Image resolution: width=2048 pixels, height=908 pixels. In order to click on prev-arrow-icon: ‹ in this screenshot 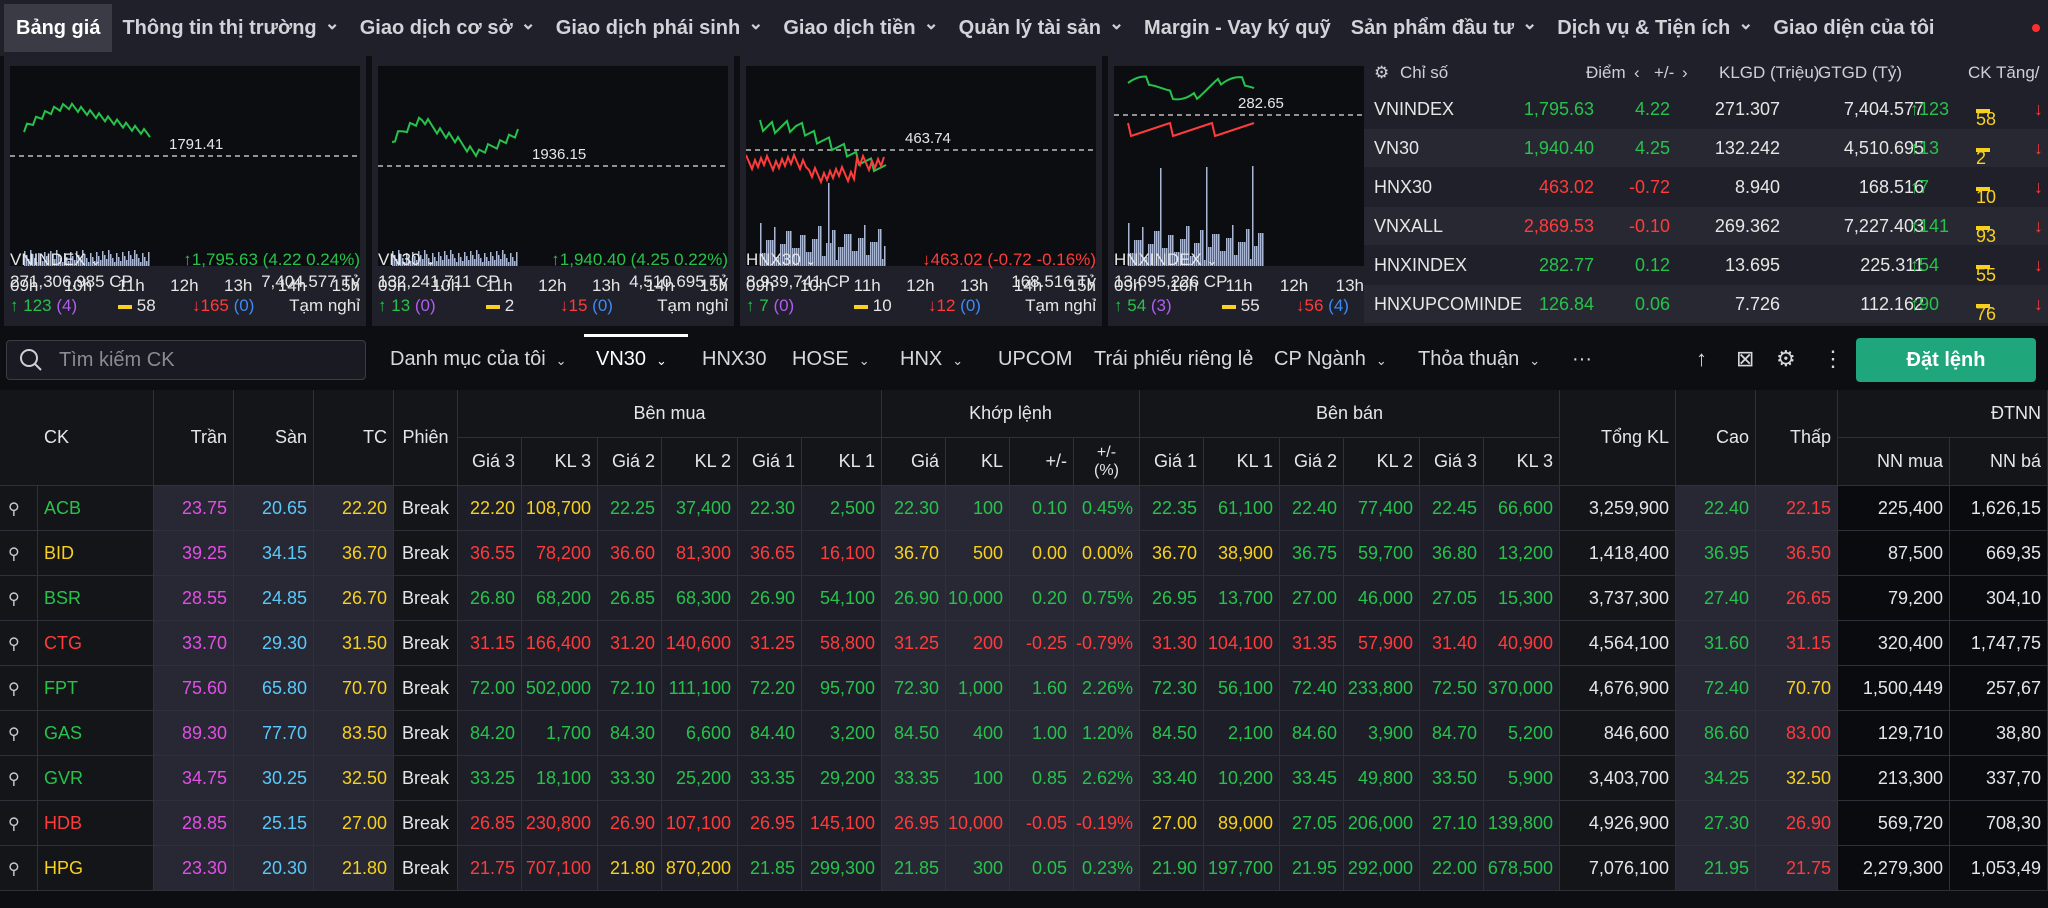, I will do `click(1637, 72)`.